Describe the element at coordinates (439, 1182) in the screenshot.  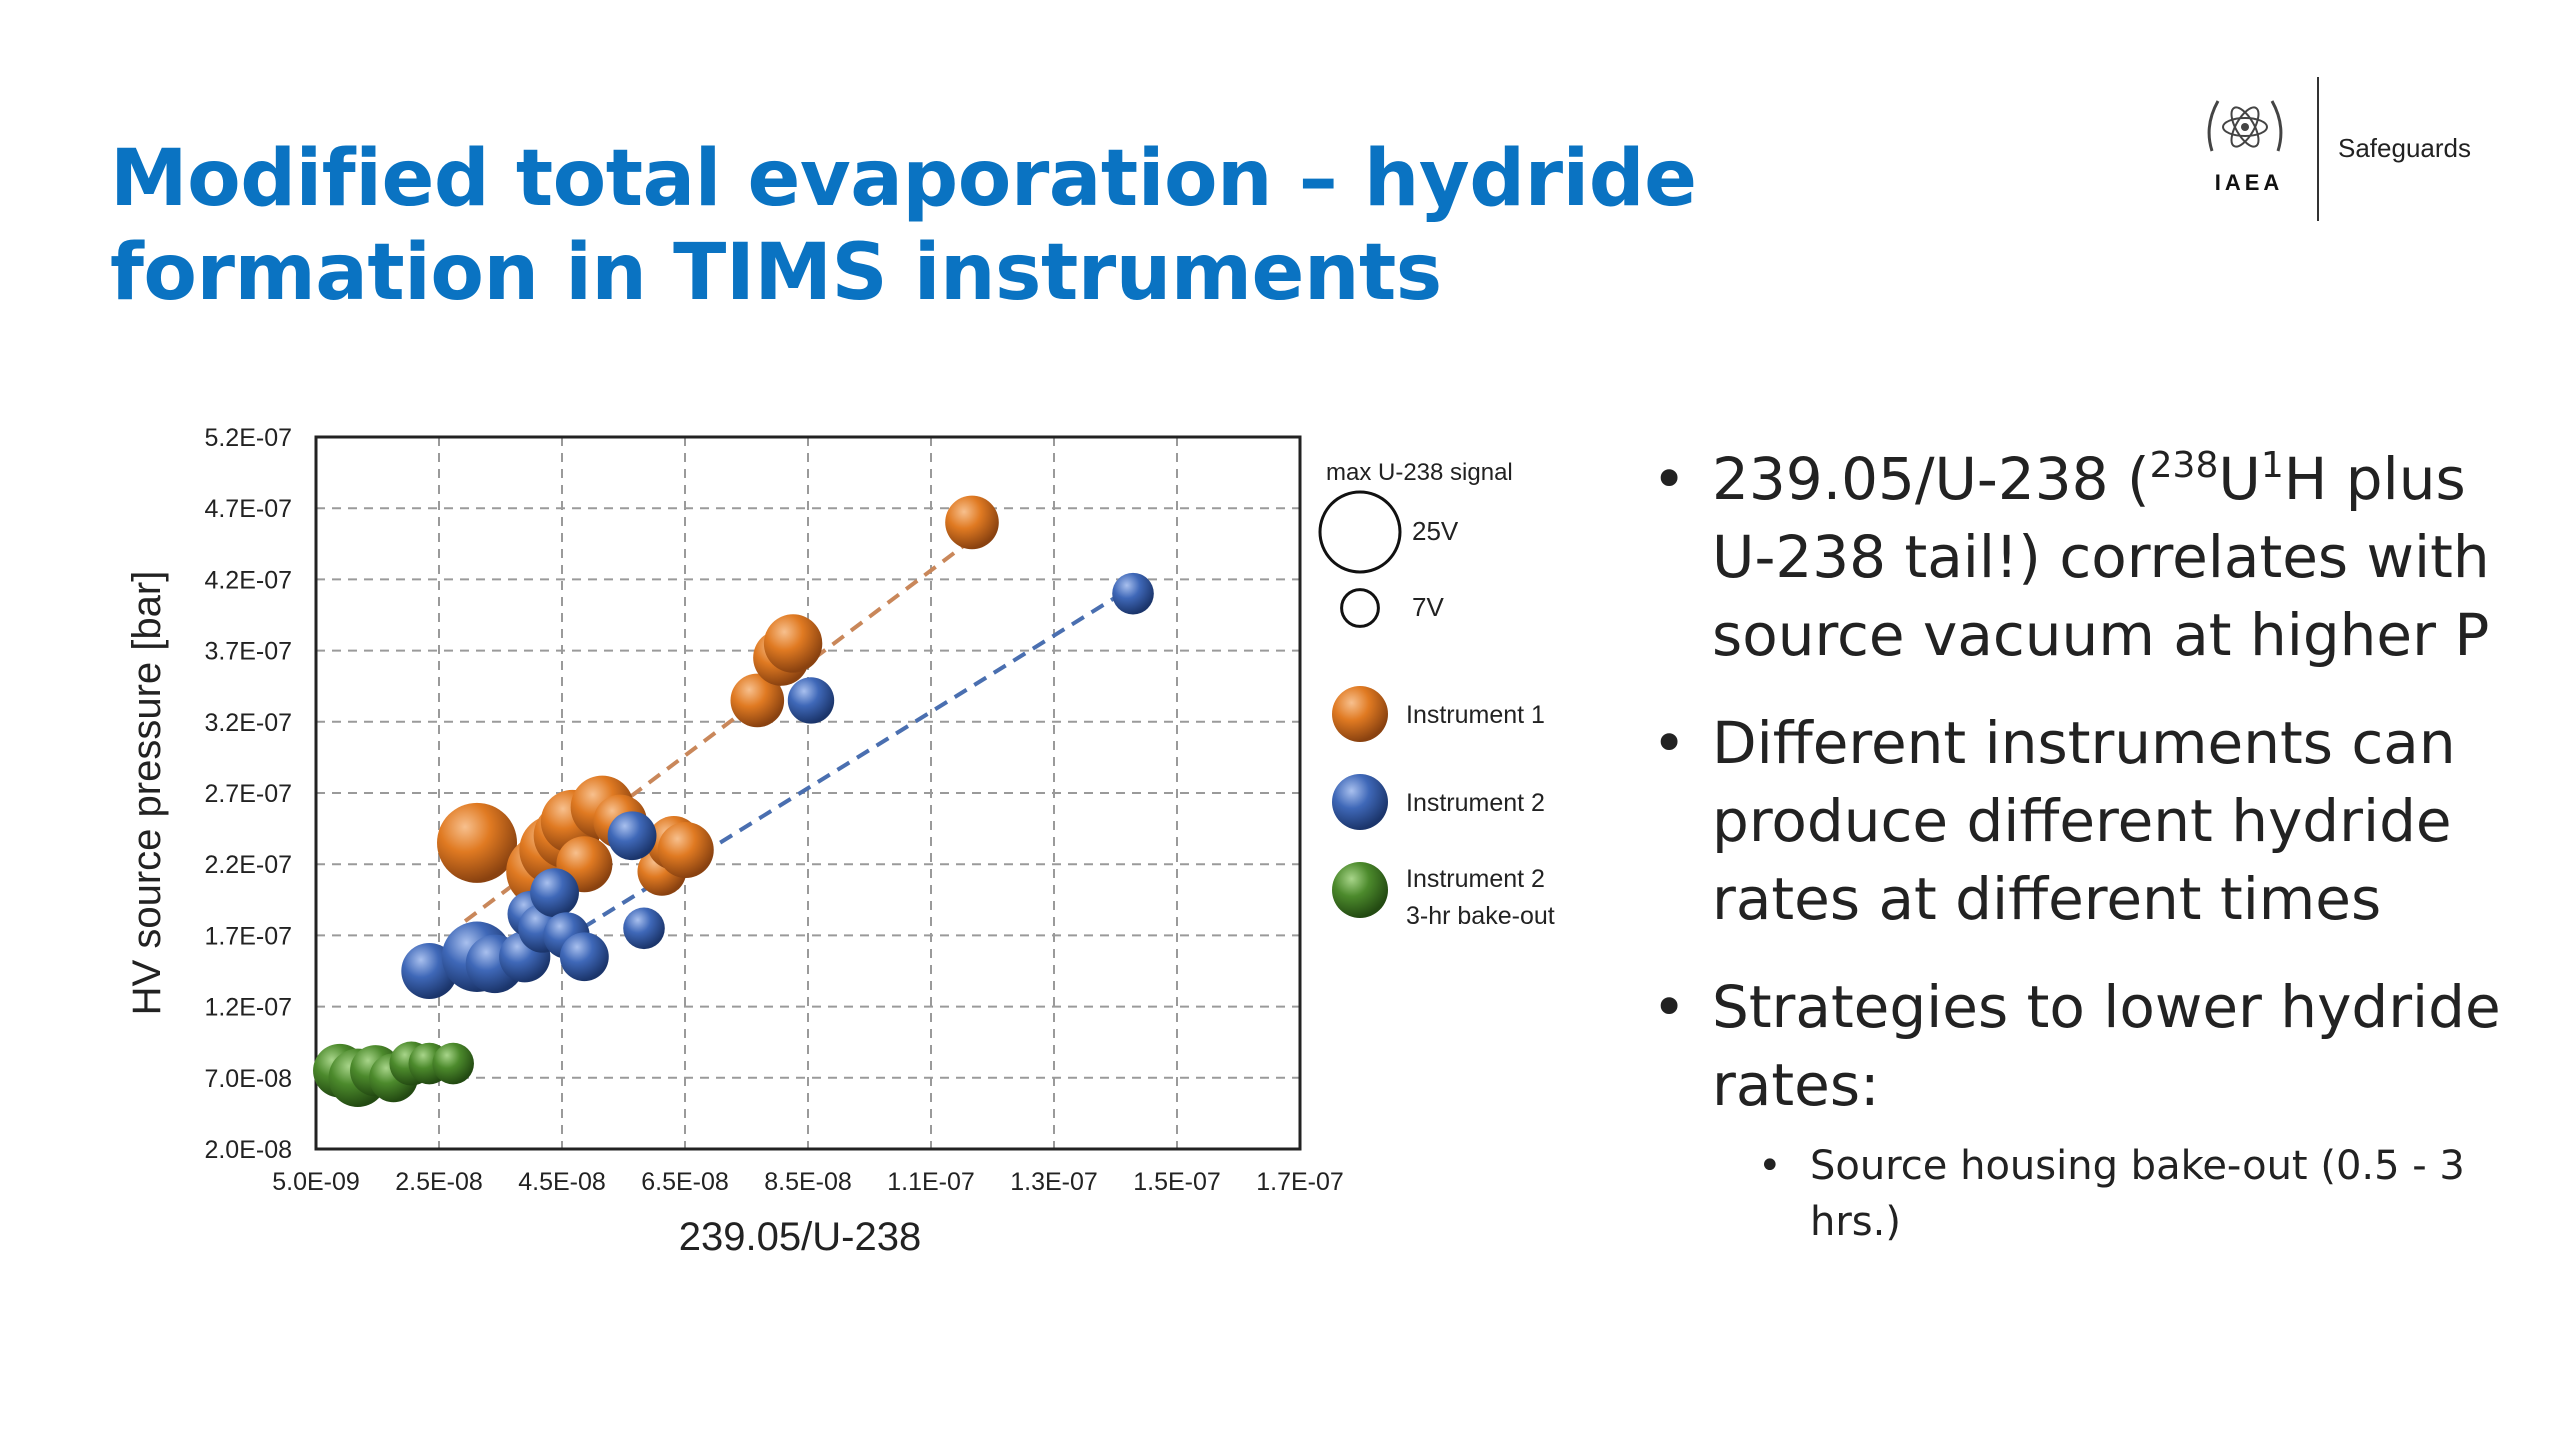
I see `x-tick-label: 2.5E-08` at that location.